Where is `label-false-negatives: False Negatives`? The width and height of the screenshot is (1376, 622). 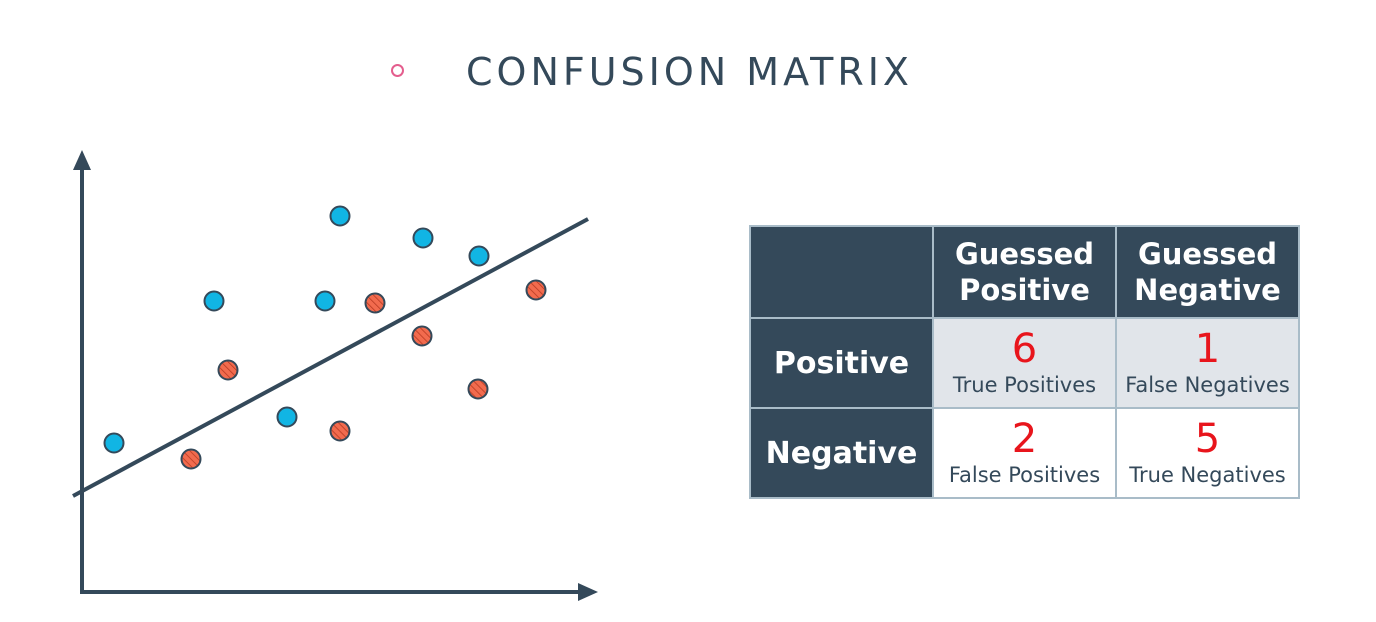 label-false-negatives: False Negatives is located at coordinates (1207, 385).